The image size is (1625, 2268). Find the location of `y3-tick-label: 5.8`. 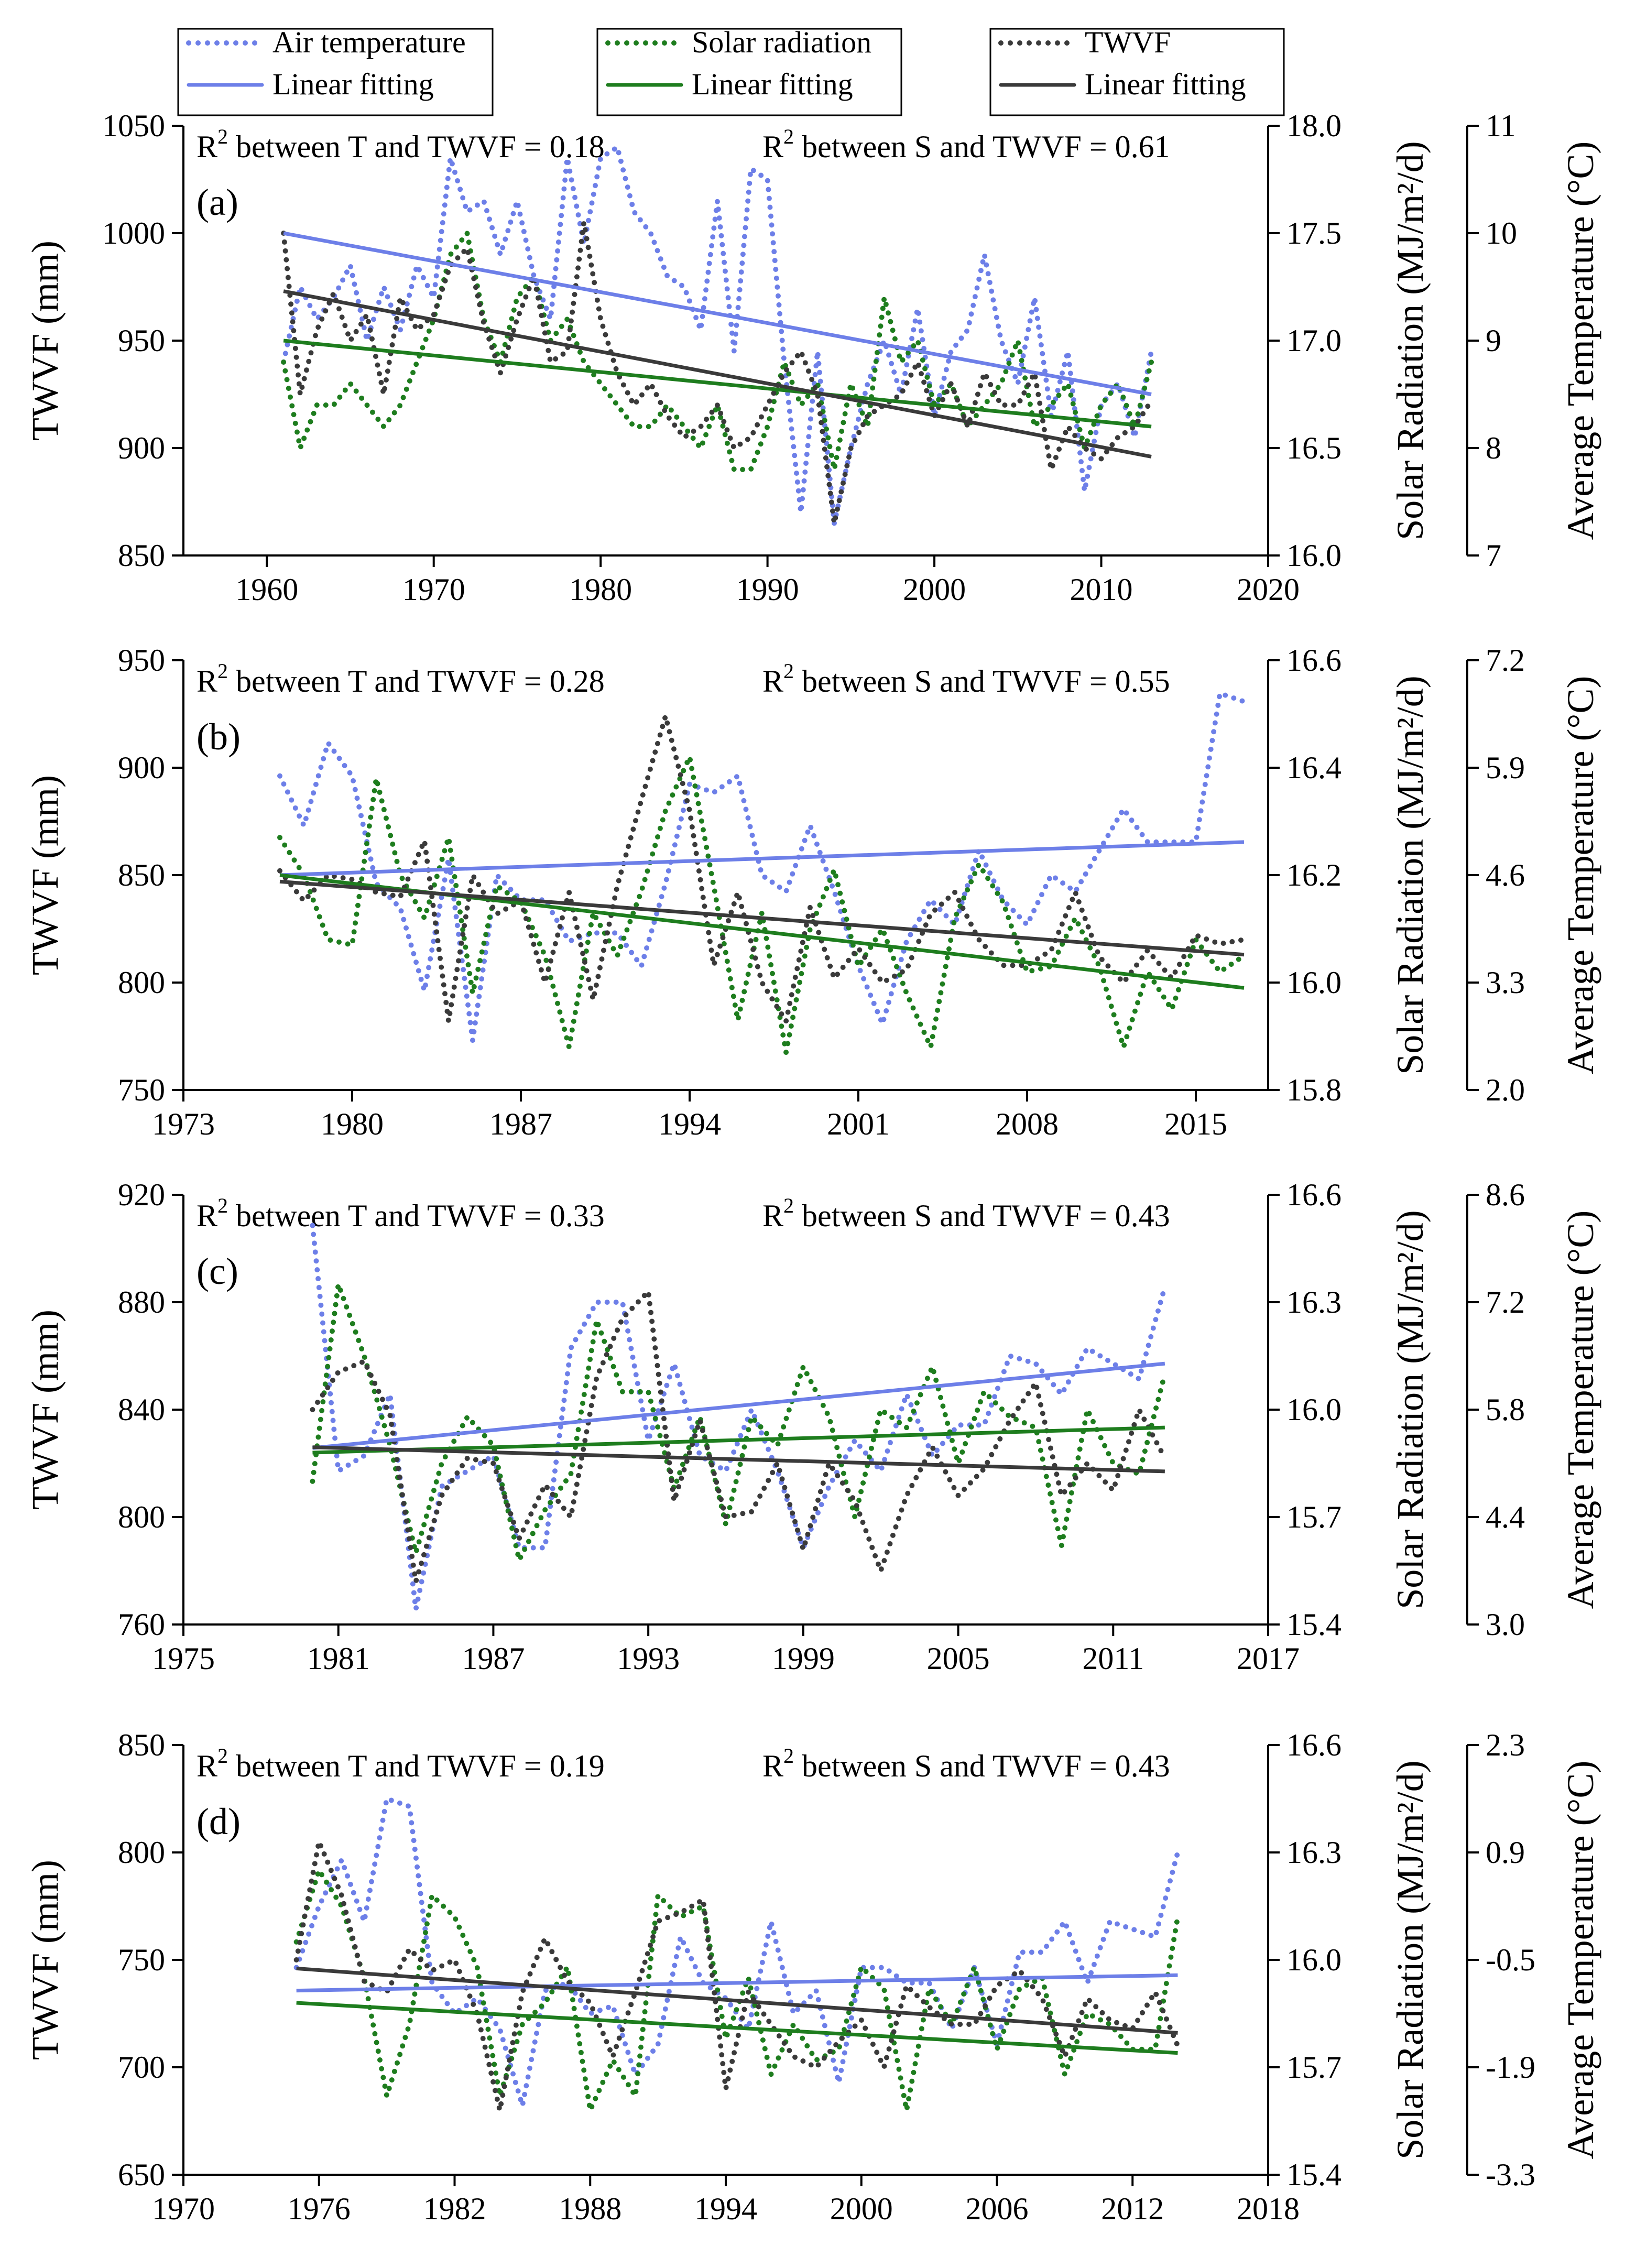

y3-tick-label: 5.8 is located at coordinates (1505, 1409).